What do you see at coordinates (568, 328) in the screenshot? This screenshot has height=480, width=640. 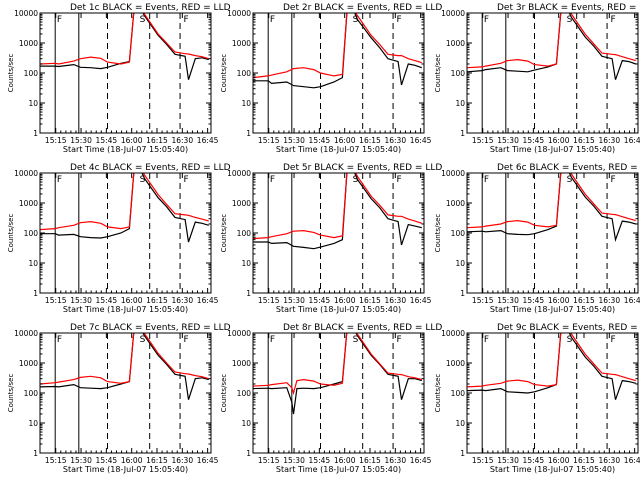 I see `panel-title: Det 9c BLACK = Events, RED = LLD` at bounding box center [568, 328].